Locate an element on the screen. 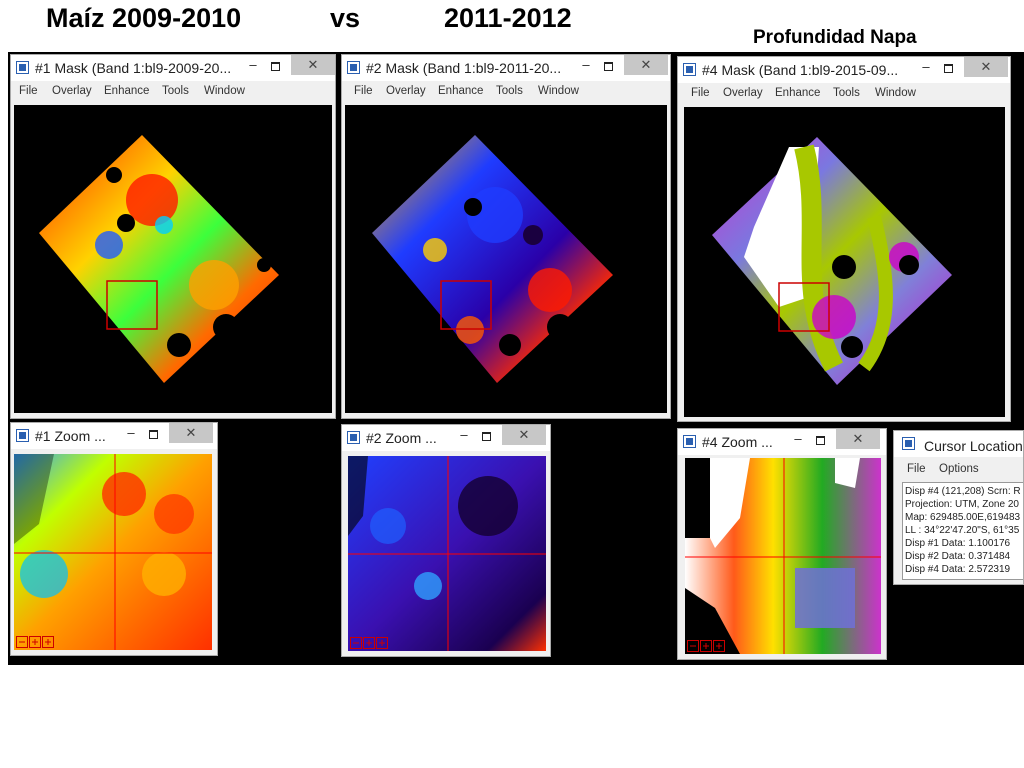 Image resolution: width=1024 pixels, height=768 pixels. title-right: 2011-2012 is located at coordinates (508, 18).